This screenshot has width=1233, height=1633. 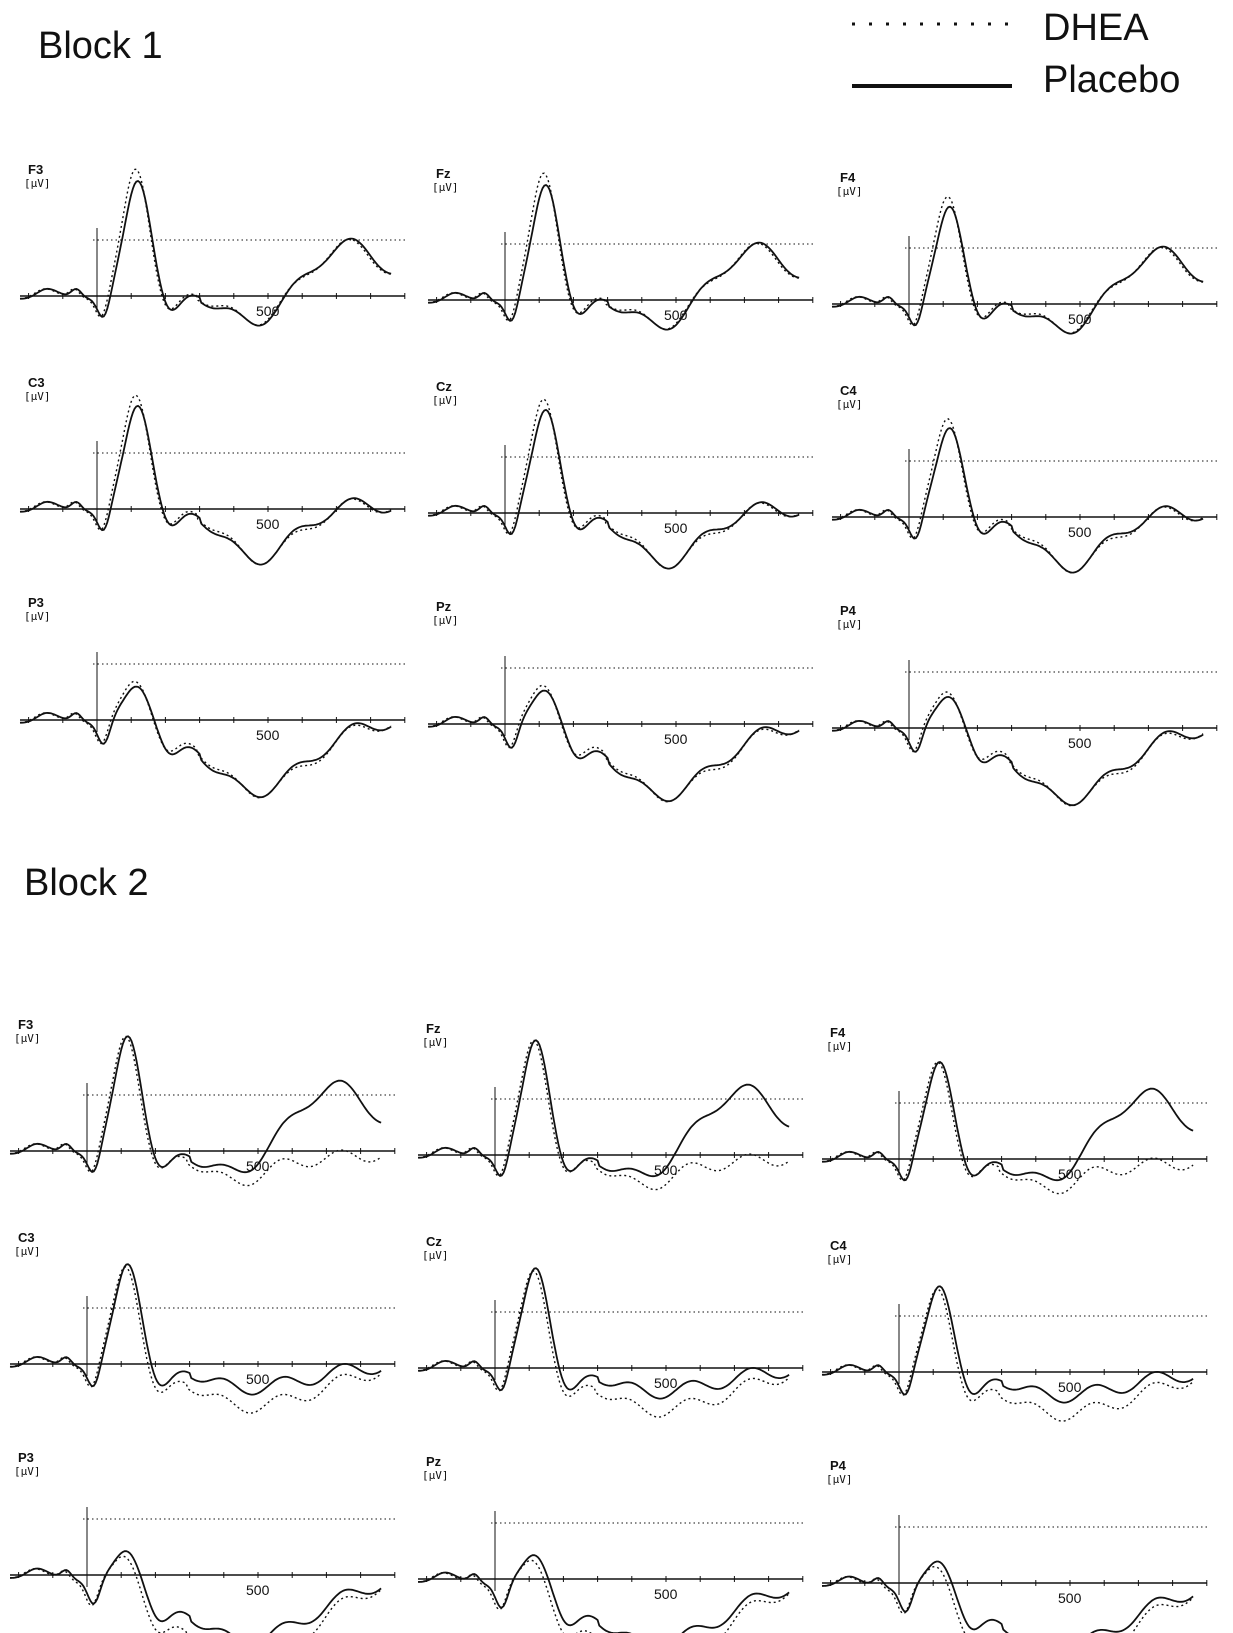 I want to click on legend: DHEA Placebo, so click(x=1016, y=54).